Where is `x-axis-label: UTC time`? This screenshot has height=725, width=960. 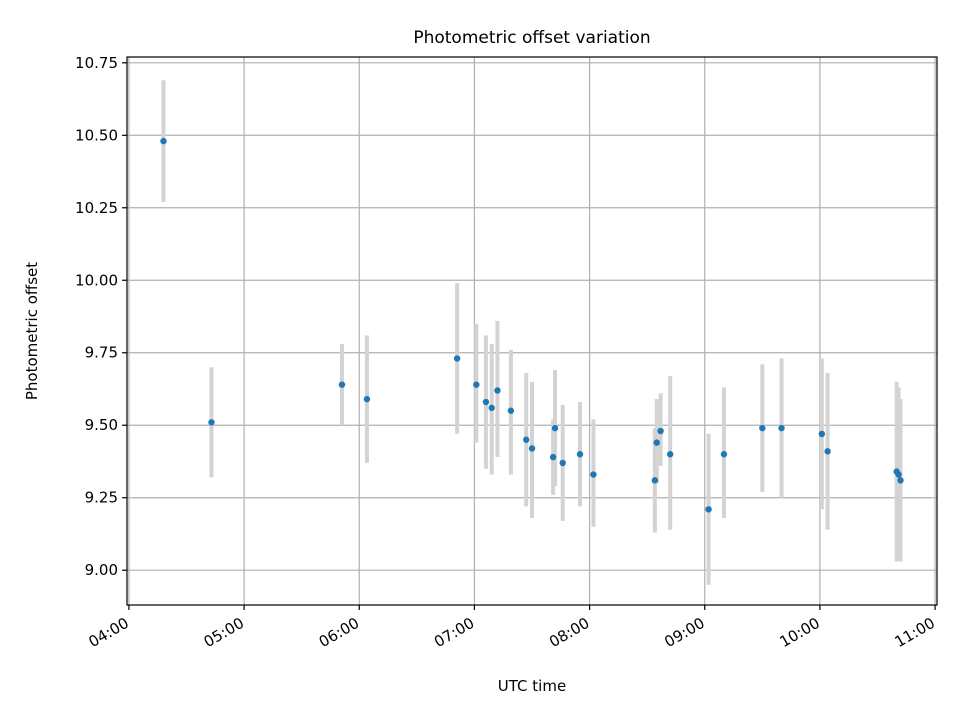 x-axis-label: UTC time is located at coordinates (532, 686).